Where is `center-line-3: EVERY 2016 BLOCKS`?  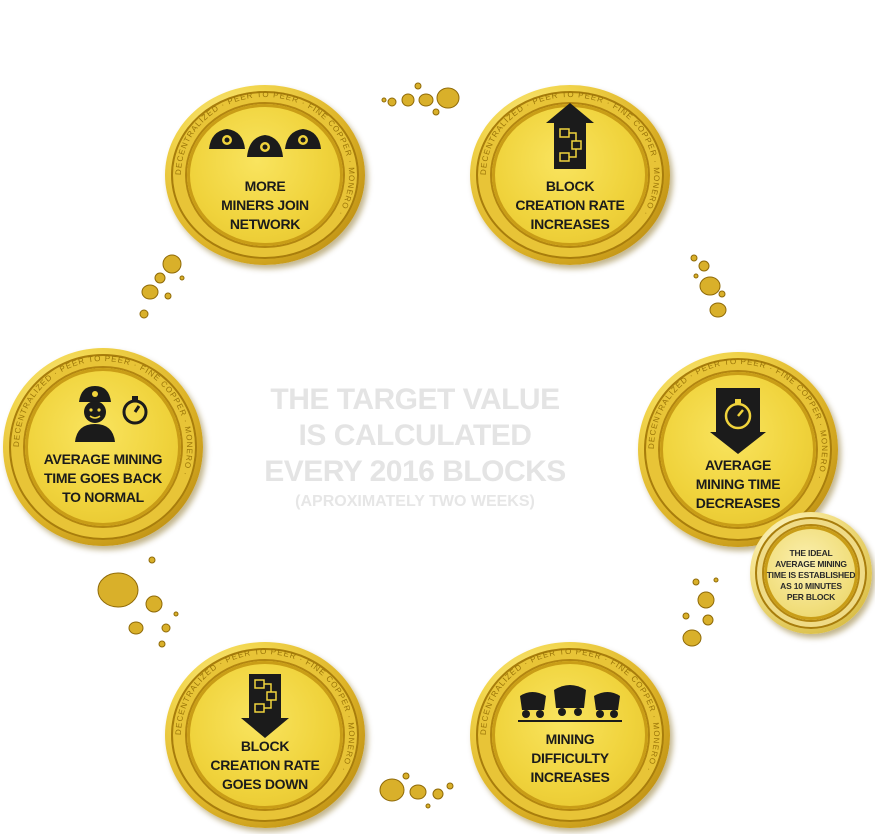 center-line-3: EVERY 2016 BLOCKS is located at coordinates (415, 471).